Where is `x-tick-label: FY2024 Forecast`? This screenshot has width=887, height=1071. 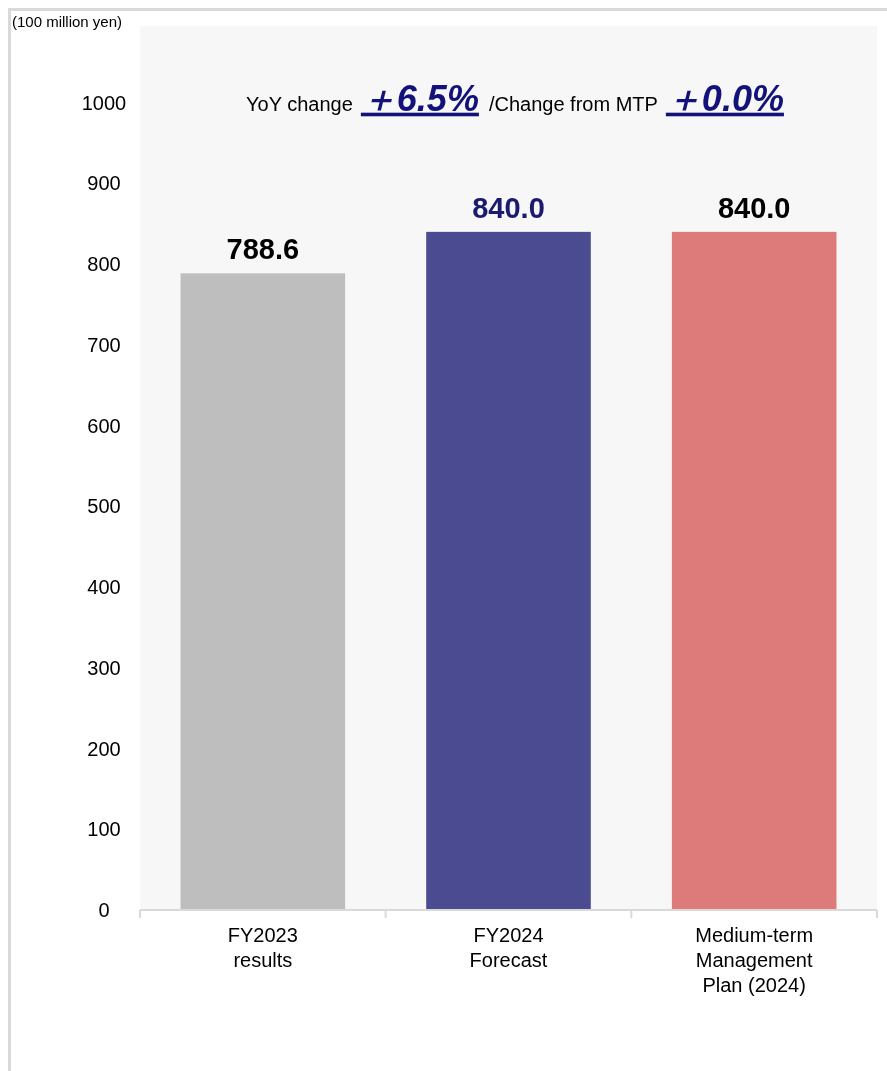 x-tick-label: FY2024 Forecast is located at coordinates (508, 947).